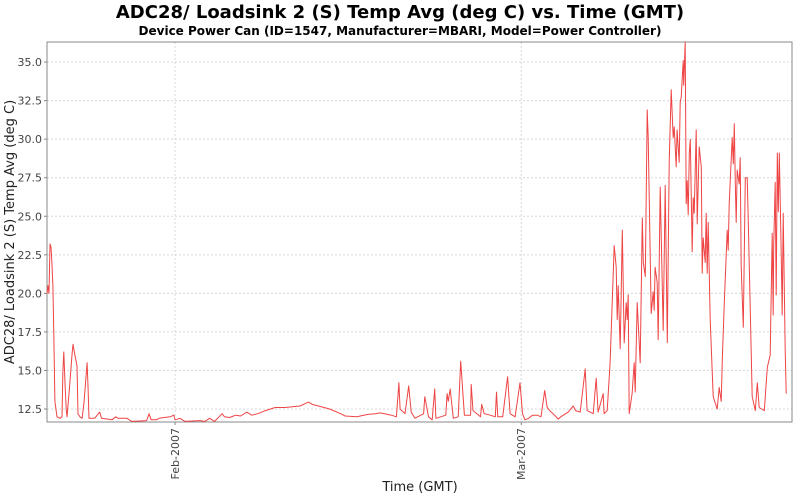 Image resolution: width=800 pixels, height=500 pixels. Describe the element at coordinates (419, 487) in the screenshot. I see `x-axis-label: Time (GMT)` at that location.